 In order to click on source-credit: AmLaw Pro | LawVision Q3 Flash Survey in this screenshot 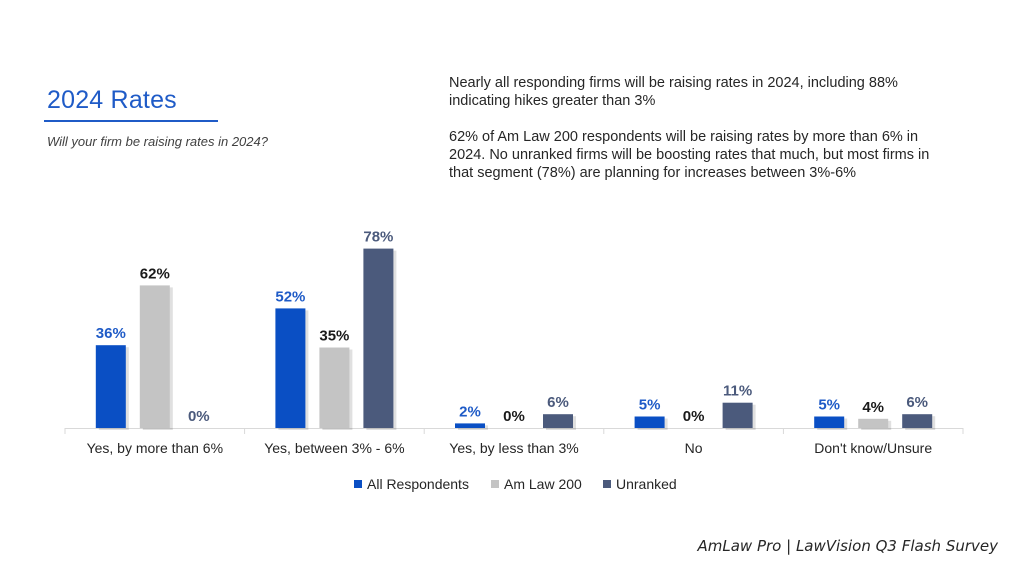, I will do `click(848, 546)`.